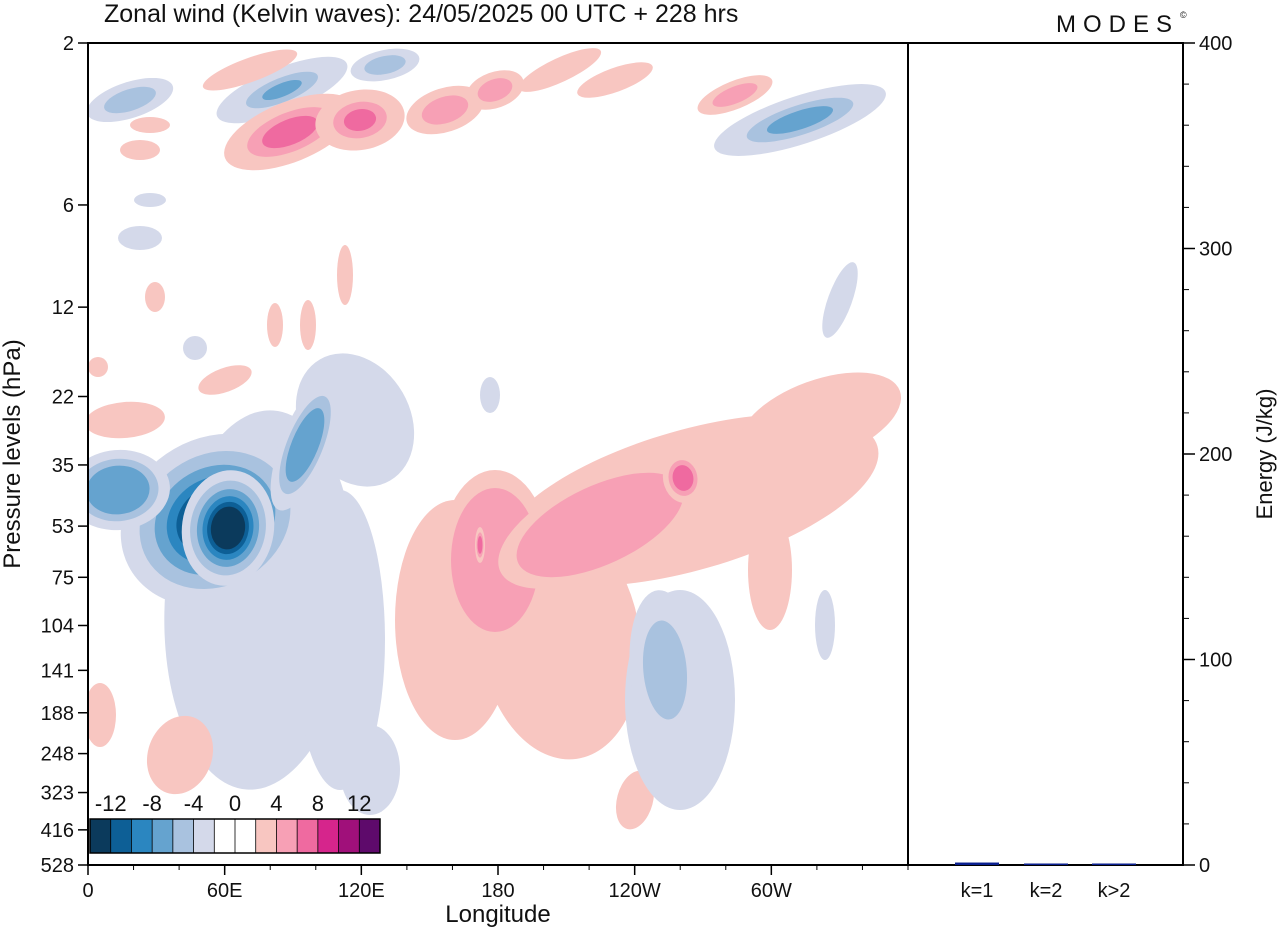 The height and width of the screenshot is (930, 1280). I want to click on y-tick-label: 188, so click(57, 714).